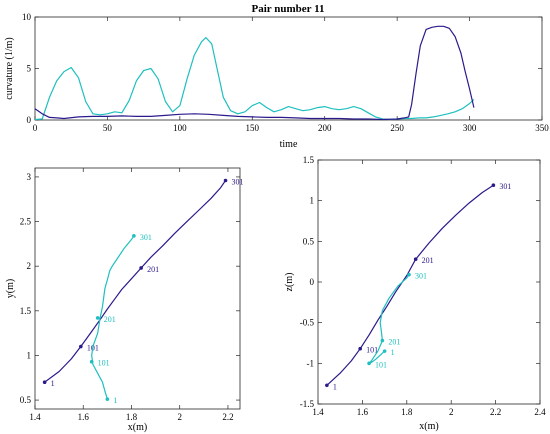  I want to click on x-axis-label: time, so click(289, 144).